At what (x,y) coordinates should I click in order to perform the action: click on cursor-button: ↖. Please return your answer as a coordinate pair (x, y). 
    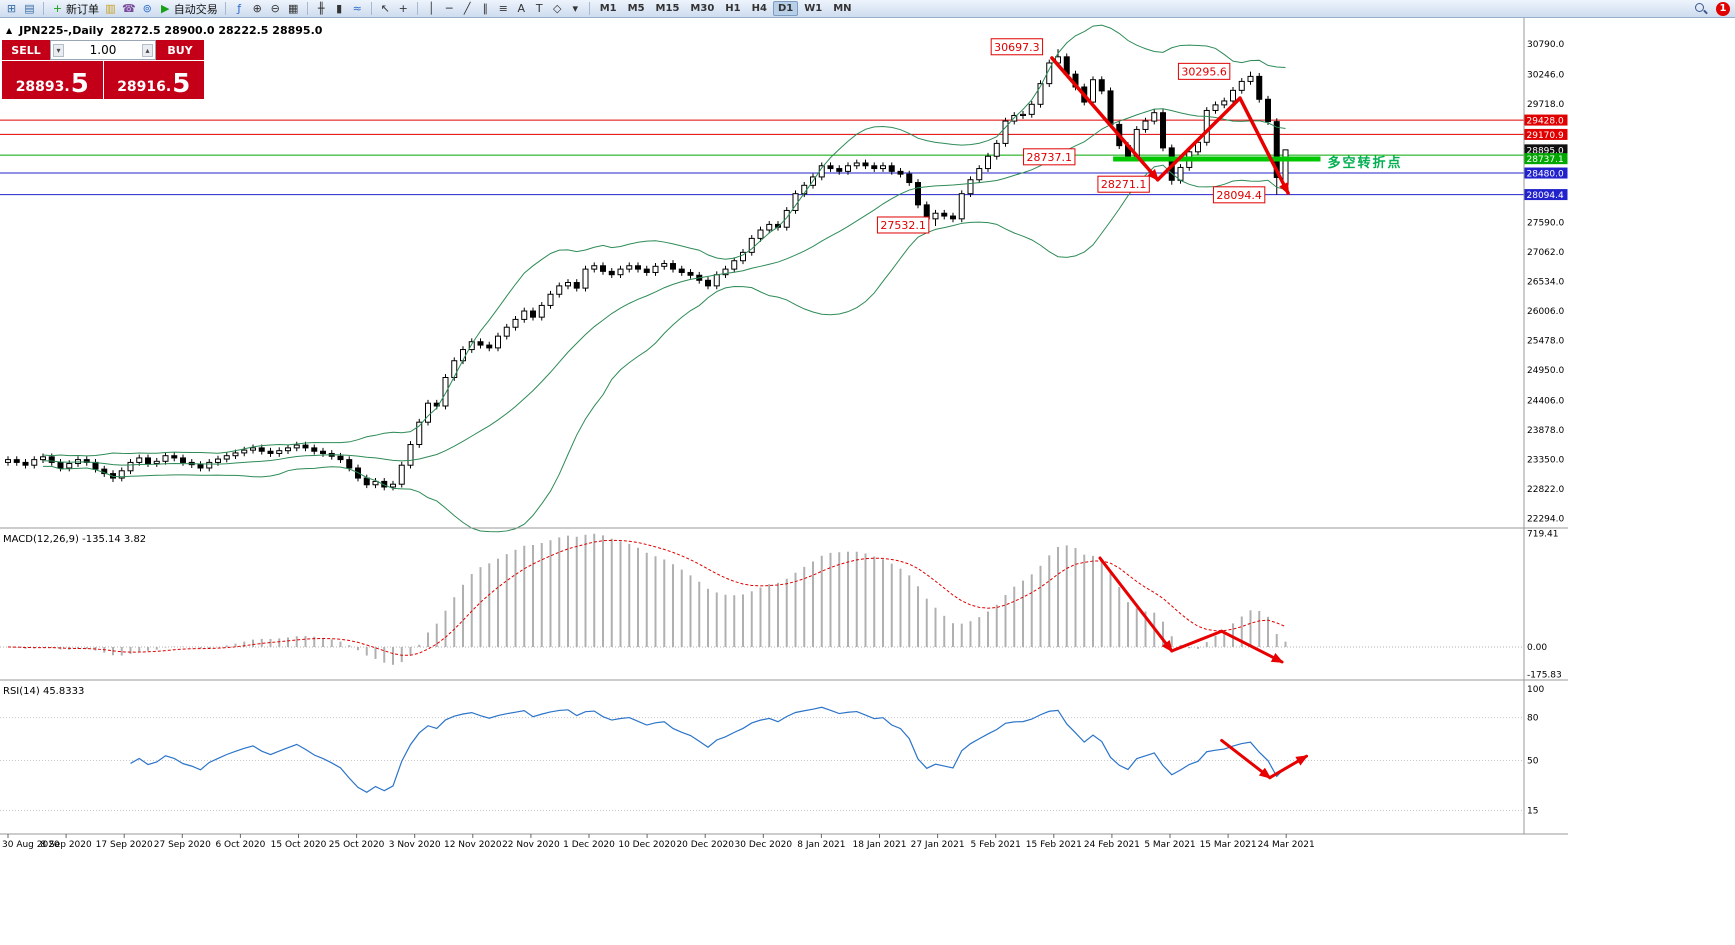
    Looking at the image, I should click on (385, 9).